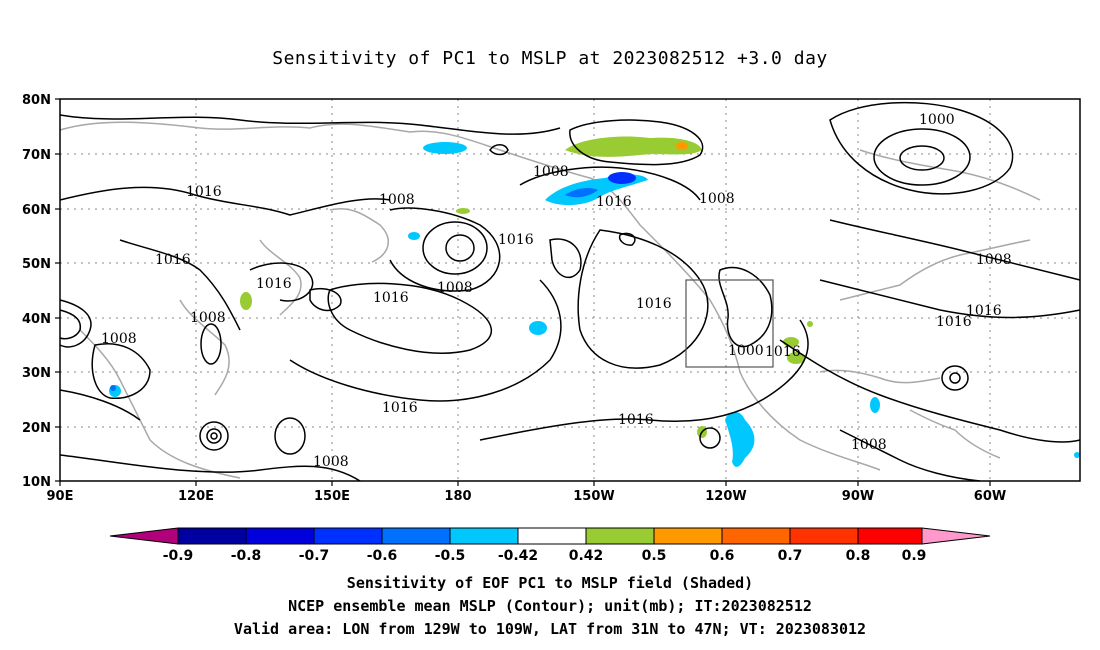  I want to click on lat-tick-label: 50N, so click(36, 264).